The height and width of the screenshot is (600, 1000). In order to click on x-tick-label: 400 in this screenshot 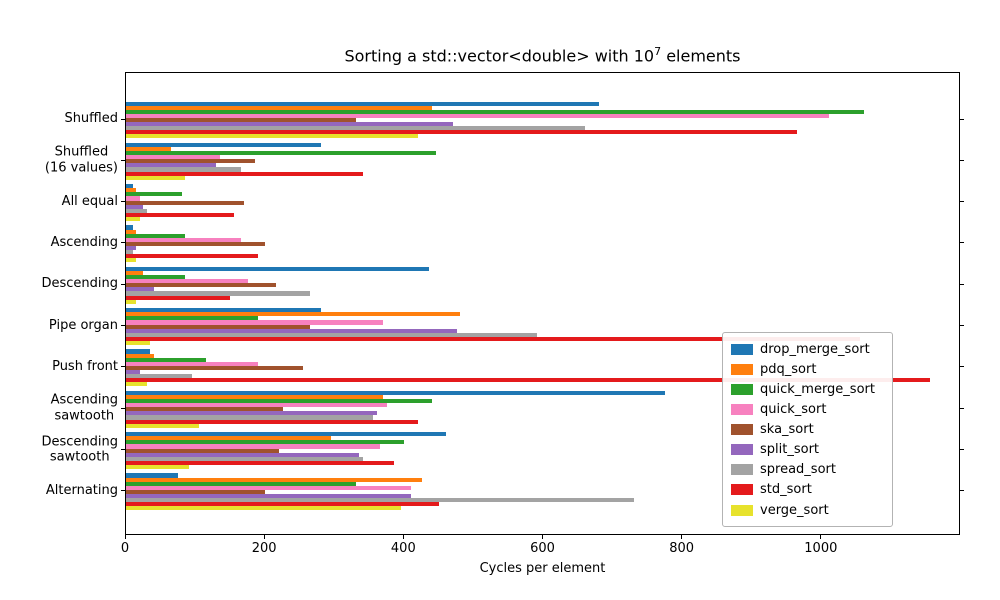, I will do `click(403, 548)`.